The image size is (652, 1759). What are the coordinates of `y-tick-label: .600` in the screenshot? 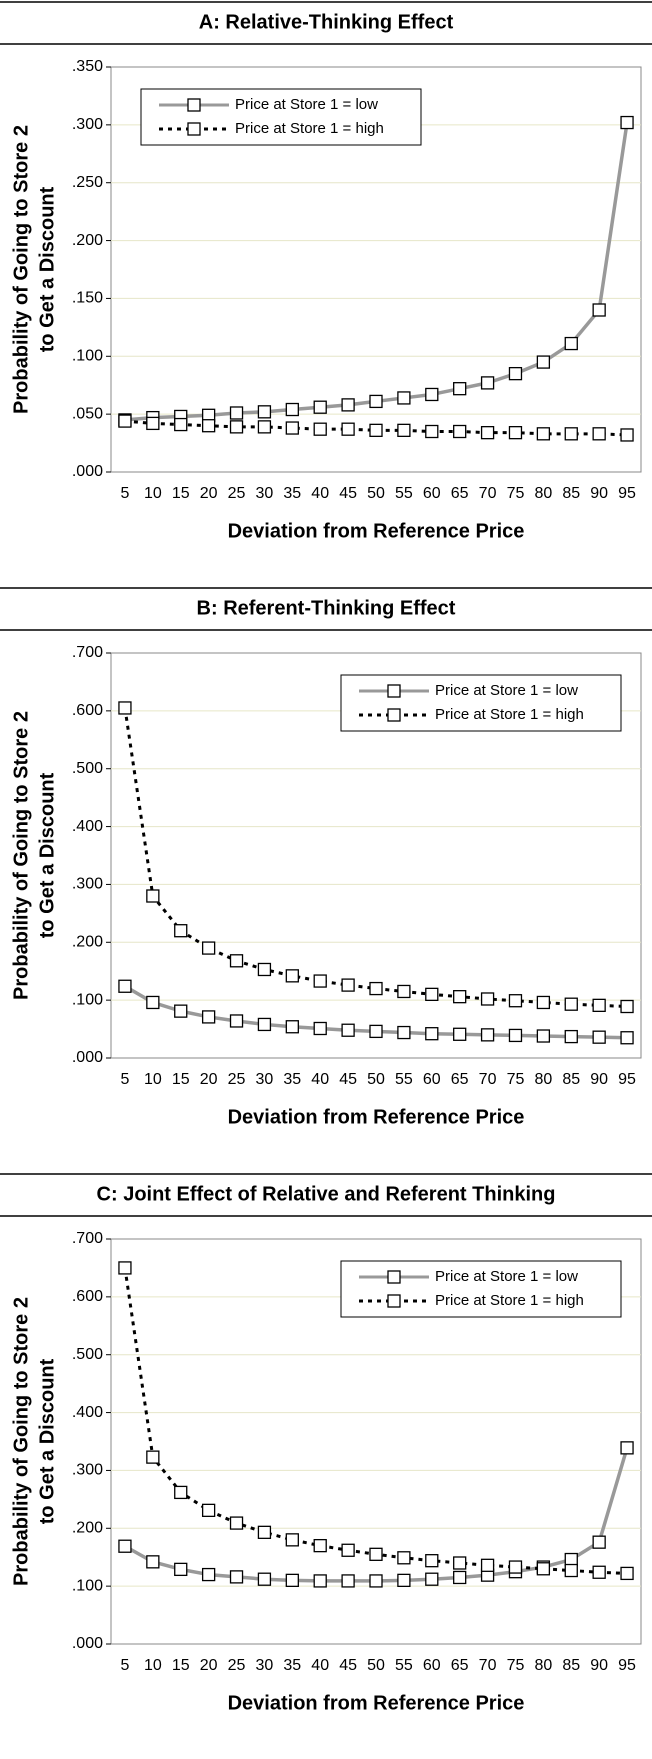 It's located at (87, 710).